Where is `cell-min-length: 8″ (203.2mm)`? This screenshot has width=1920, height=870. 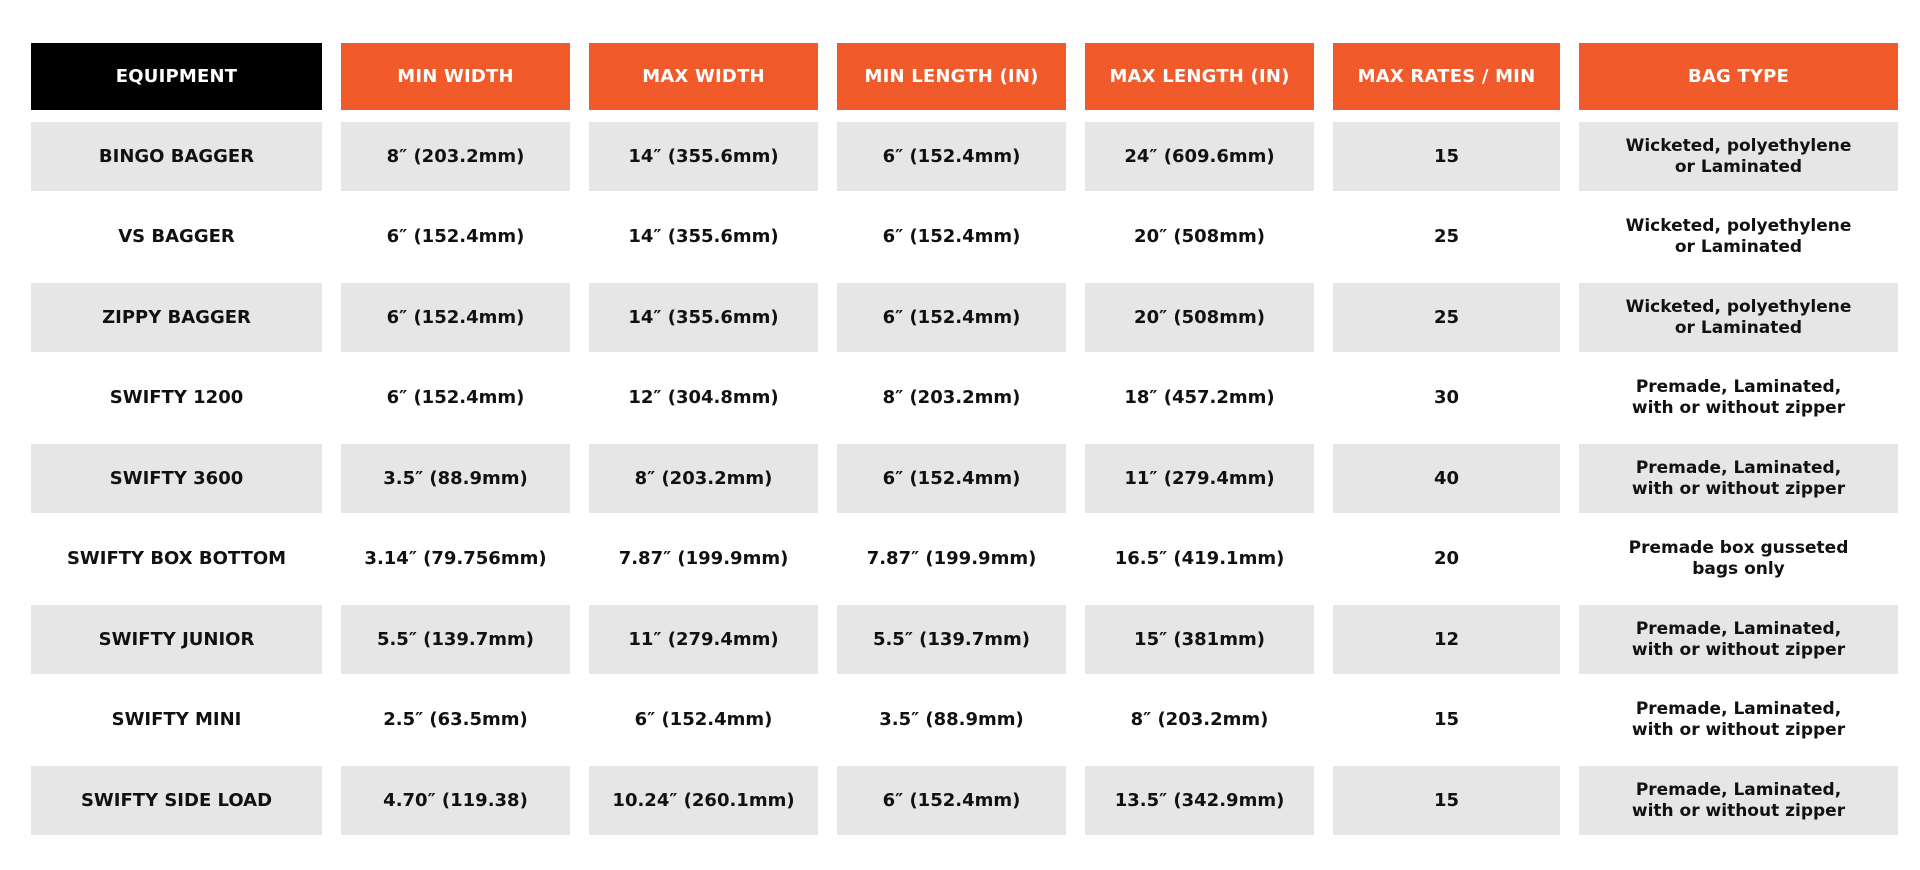
cell-min-length: 8″ (203.2mm) is located at coordinates (951, 397).